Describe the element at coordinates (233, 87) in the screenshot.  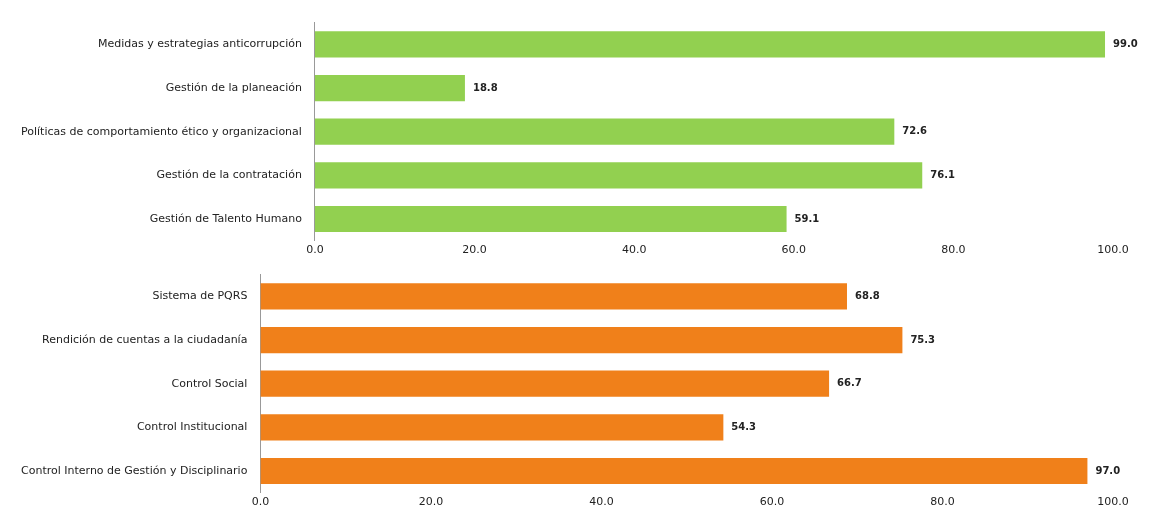
I see `y-tick-label: Gestión de la planeación` at that location.